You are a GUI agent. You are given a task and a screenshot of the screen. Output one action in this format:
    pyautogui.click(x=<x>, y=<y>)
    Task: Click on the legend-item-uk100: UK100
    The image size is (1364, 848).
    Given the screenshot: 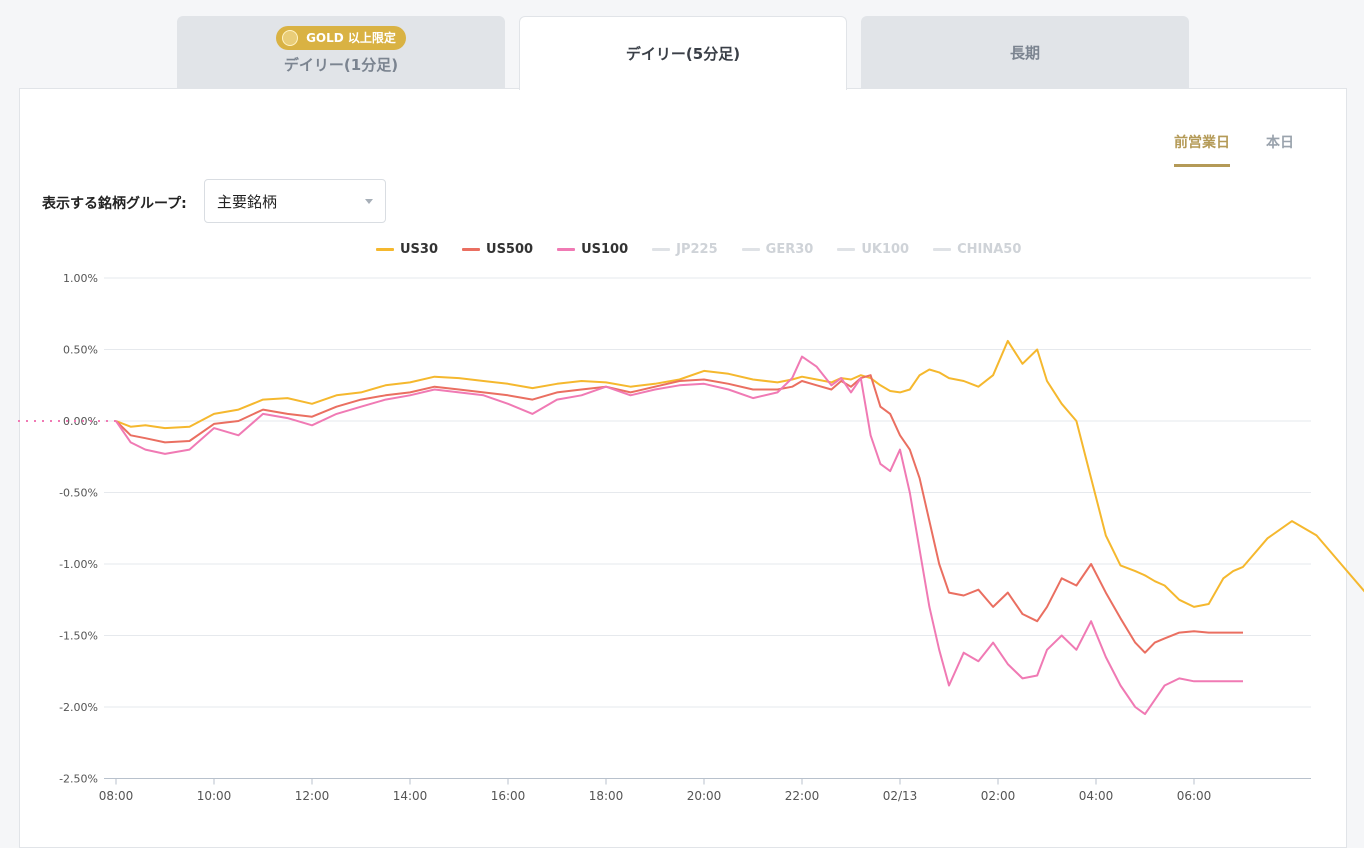 What is the action you would take?
    pyautogui.click(x=873, y=249)
    